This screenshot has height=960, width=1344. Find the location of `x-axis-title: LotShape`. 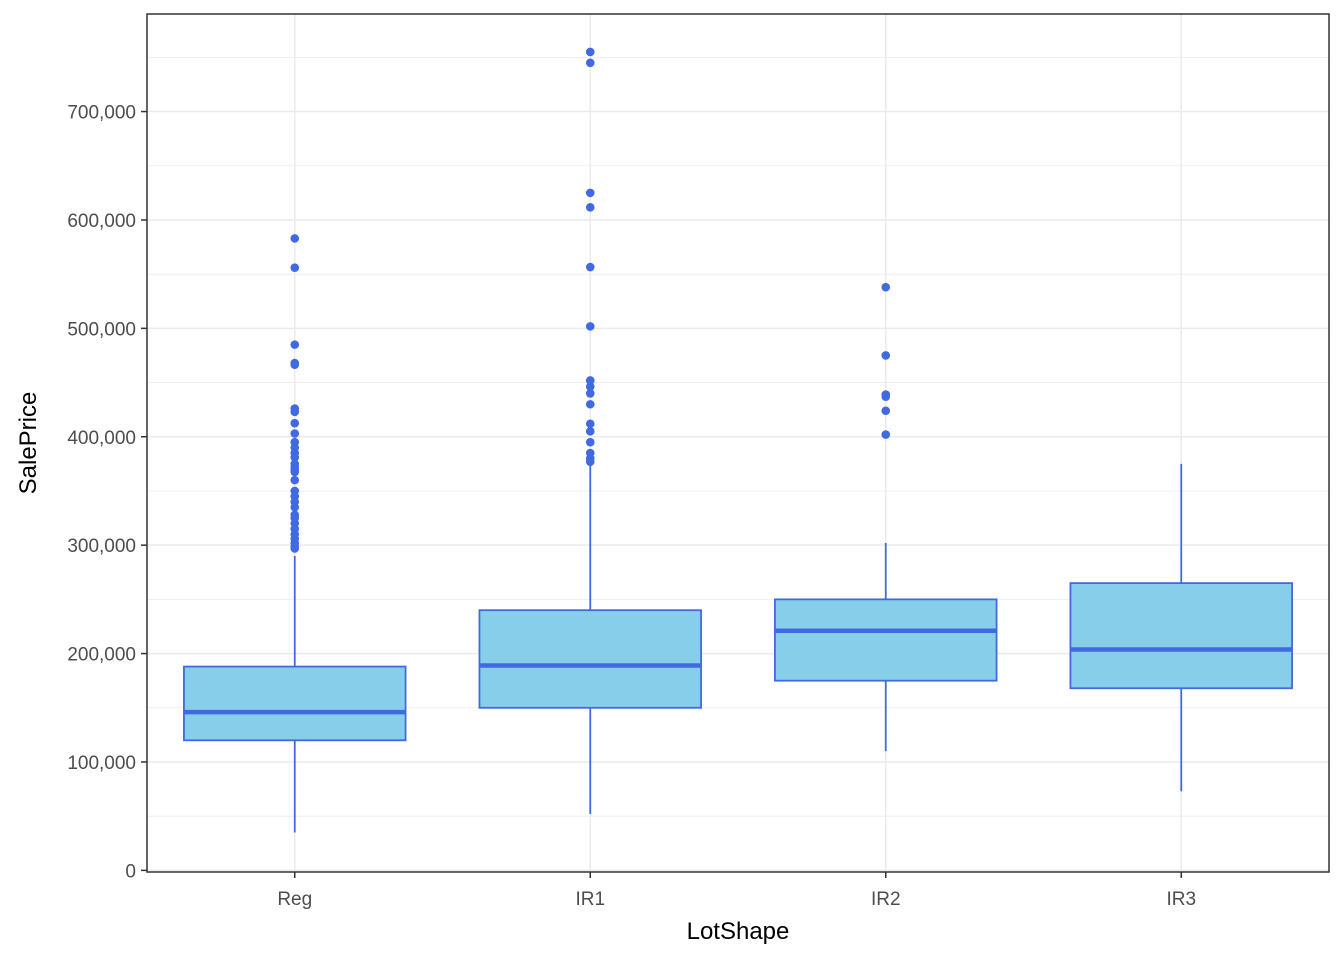

x-axis-title: LotShape is located at coordinates (738, 931).